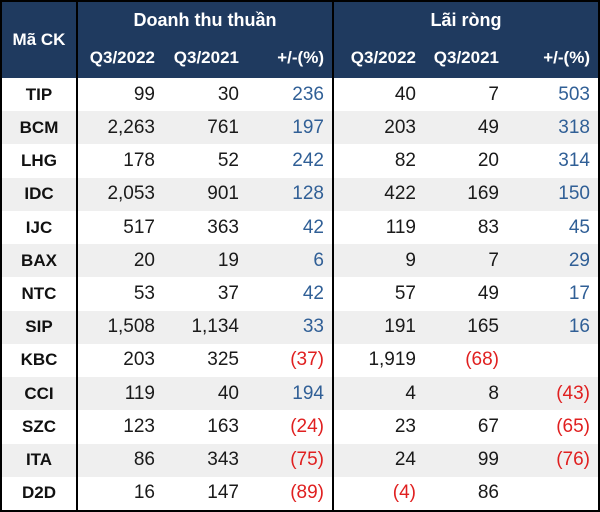 The image size is (600, 512). Describe the element at coordinates (206, 57) in the screenshot. I see `col-header-revenue-q3-2021: Q3/2021` at that location.